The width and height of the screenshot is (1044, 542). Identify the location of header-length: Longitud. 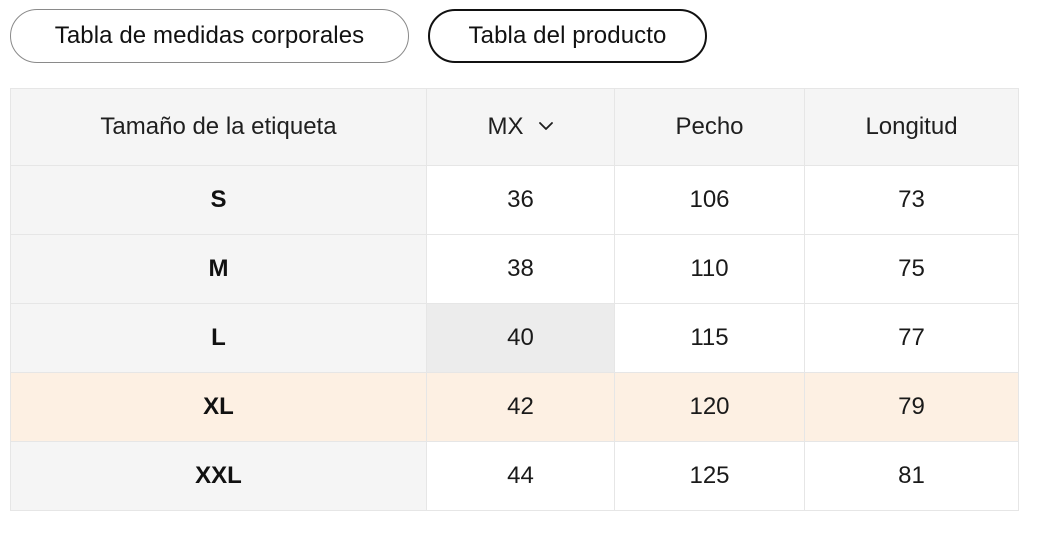
(911, 127).